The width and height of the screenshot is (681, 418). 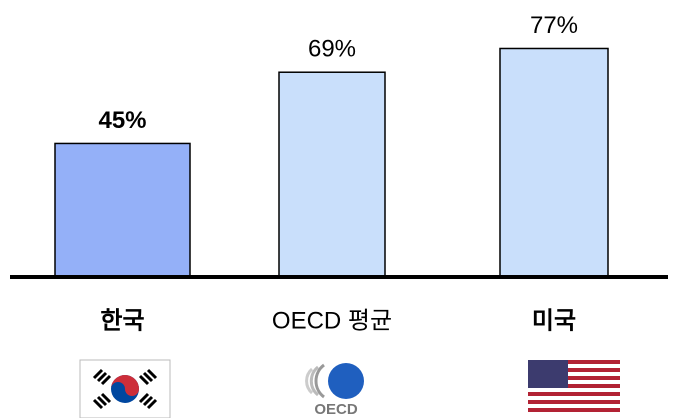 What do you see at coordinates (334, 390) in the screenshot?
I see `oecd-logo: OECD` at bounding box center [334, 390].